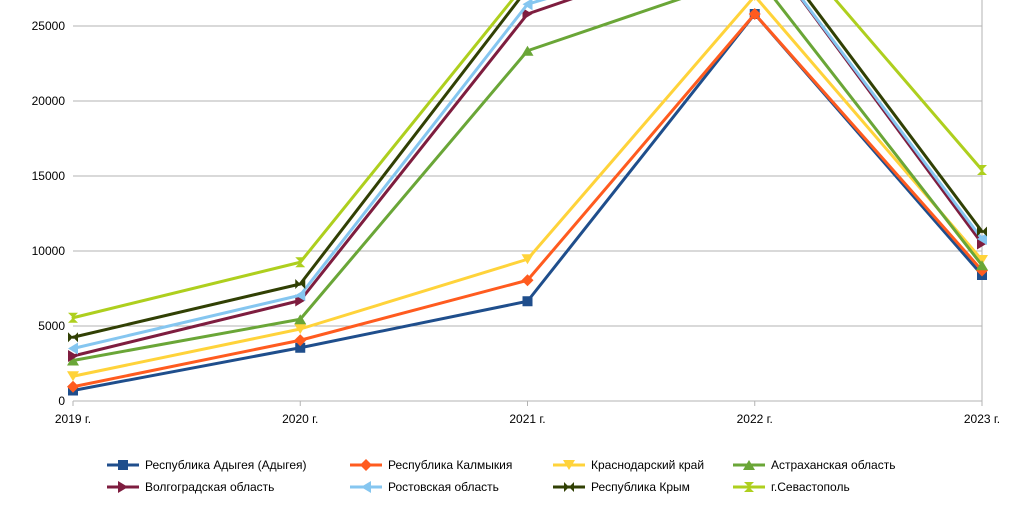 The image size is (1027, 510). What do you see at coordinates (49, 176) in the screenshot?
I see `y-tick-label: 15000` at bounding box center [49, 176].